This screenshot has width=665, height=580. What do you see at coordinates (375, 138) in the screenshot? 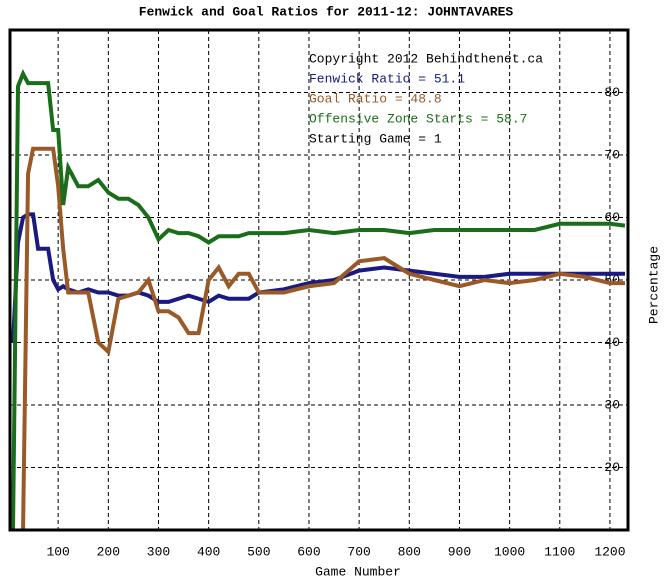
I see `annotation: Starting Game = 1` at bounding box center [375, 138].